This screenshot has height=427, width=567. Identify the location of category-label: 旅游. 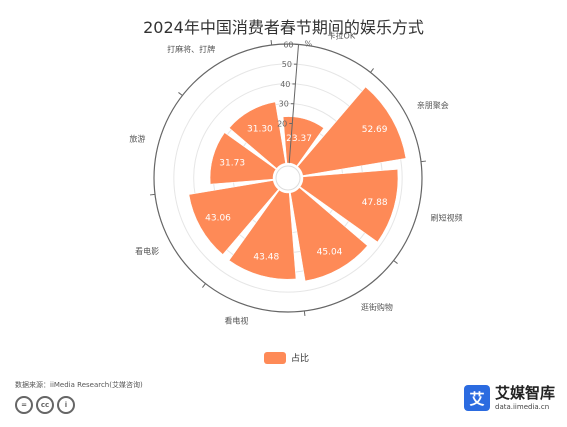
(137, 138).